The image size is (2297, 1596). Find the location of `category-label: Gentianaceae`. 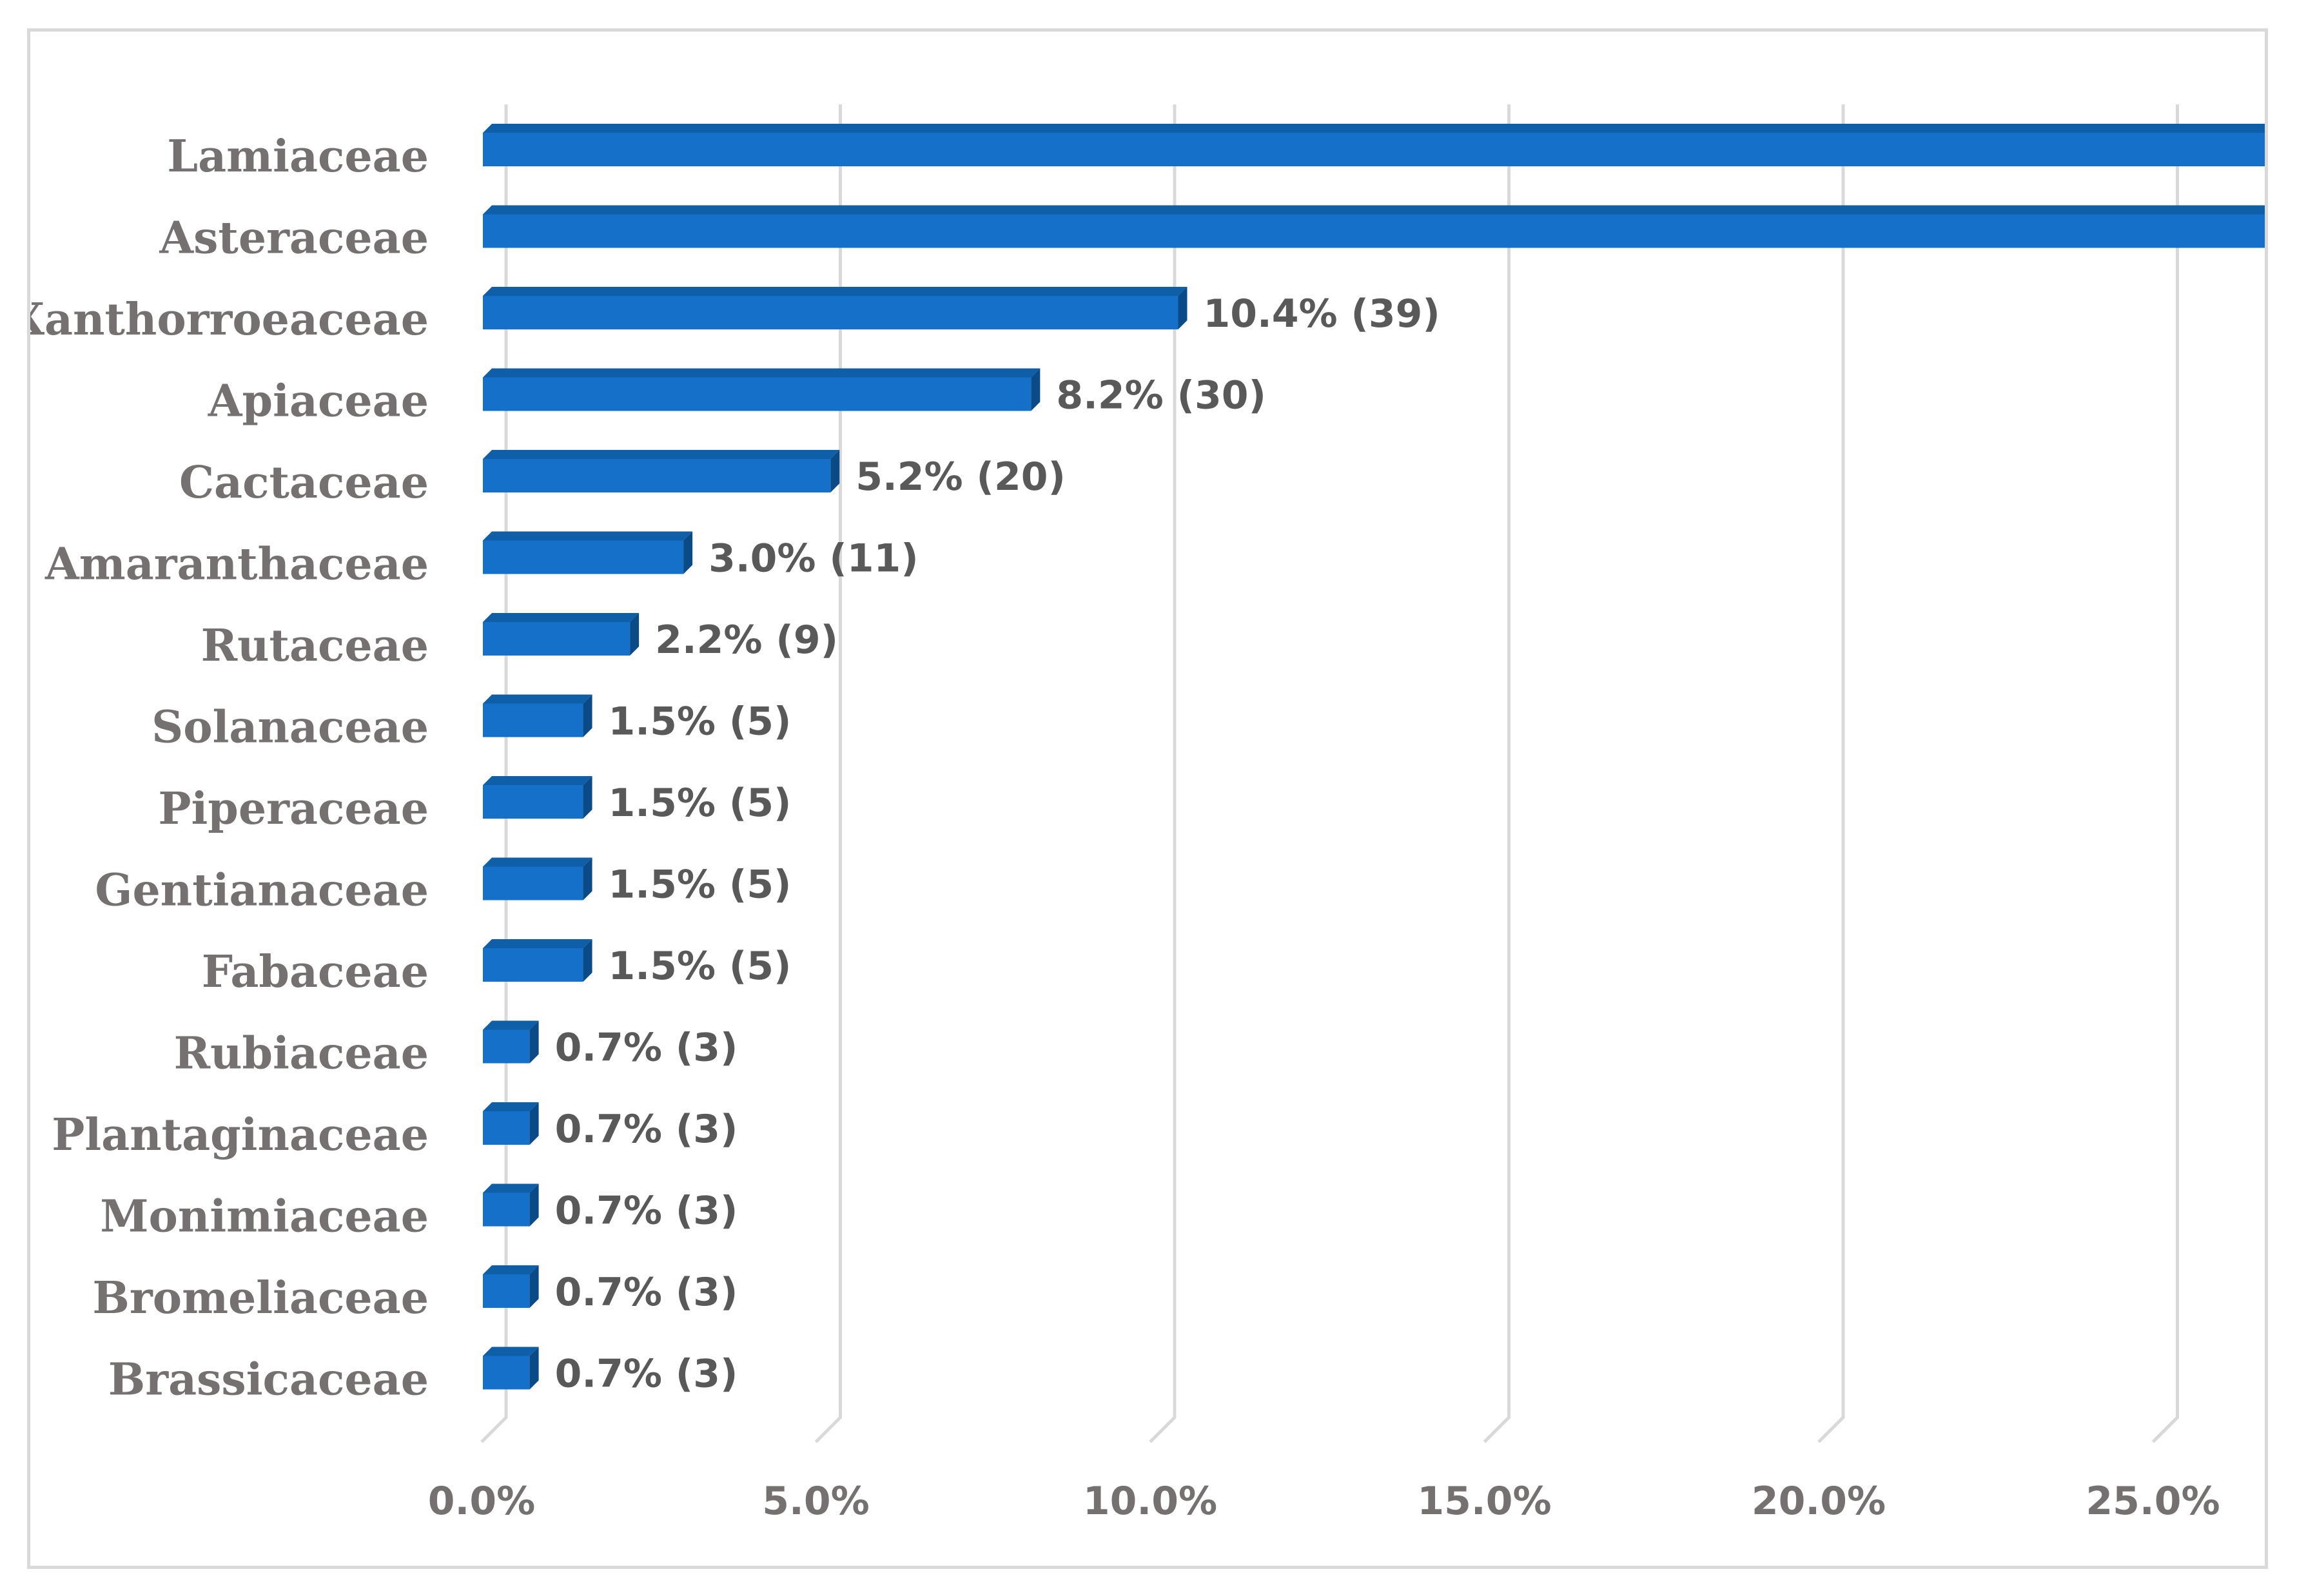

category-label: Gentianaceae is located at coordinates (262, 891).